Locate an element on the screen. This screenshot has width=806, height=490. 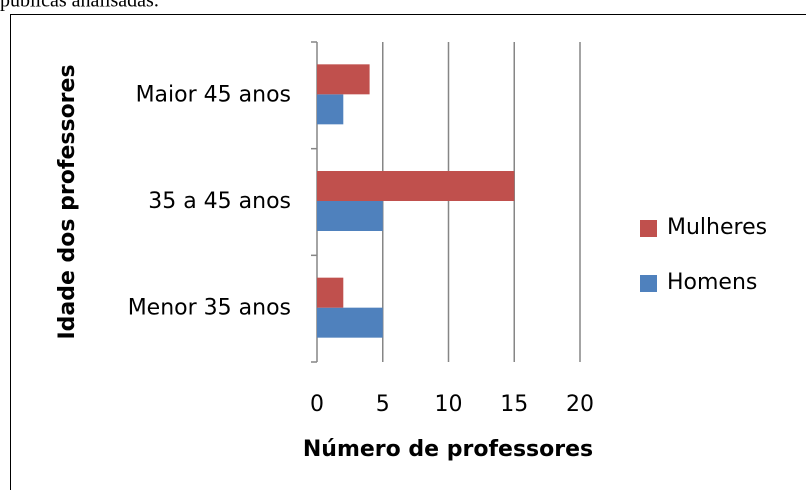
x-tick-label: 10 is located at coordinates (449, 404).